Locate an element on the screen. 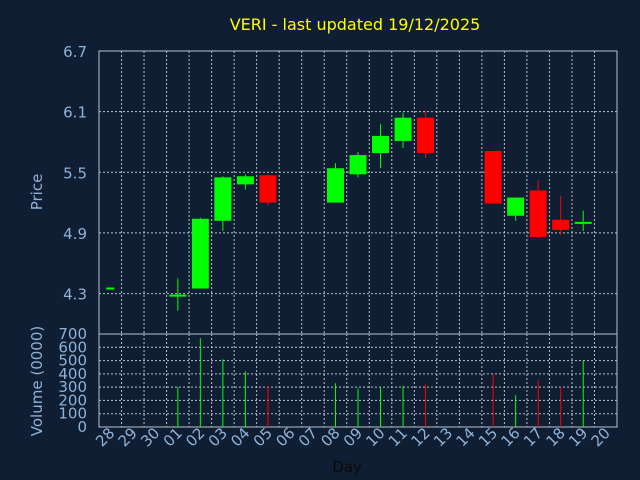  chart-title: VERI - last updated 19/12/2025 is located at coordinates (355, 24).